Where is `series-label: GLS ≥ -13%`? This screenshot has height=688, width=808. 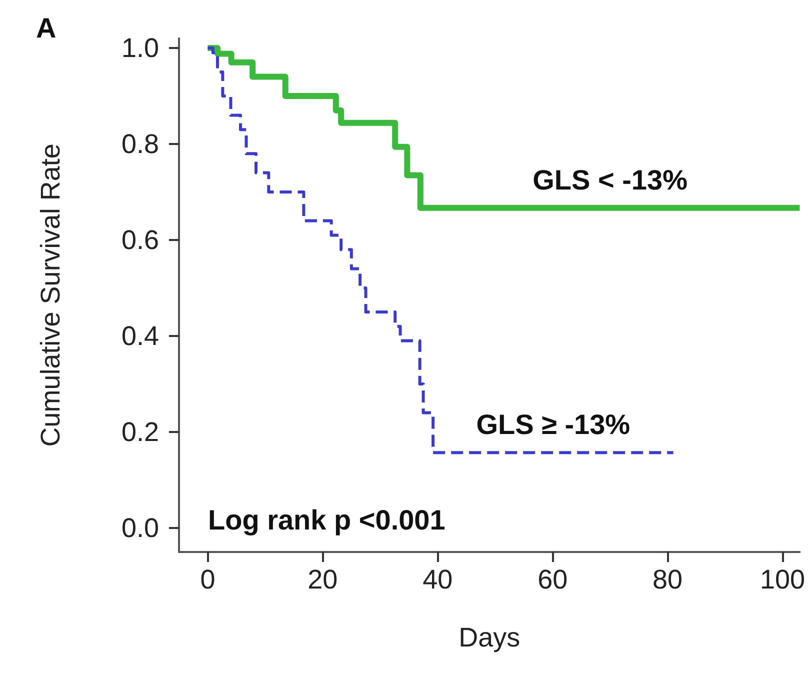
series-label: GLS ≥ -13% is located at coordinates (553, 424).